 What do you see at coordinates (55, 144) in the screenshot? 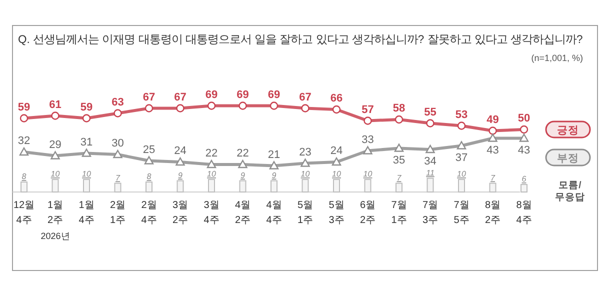
I see `data-label: 29` at bounding box center [55, 144].